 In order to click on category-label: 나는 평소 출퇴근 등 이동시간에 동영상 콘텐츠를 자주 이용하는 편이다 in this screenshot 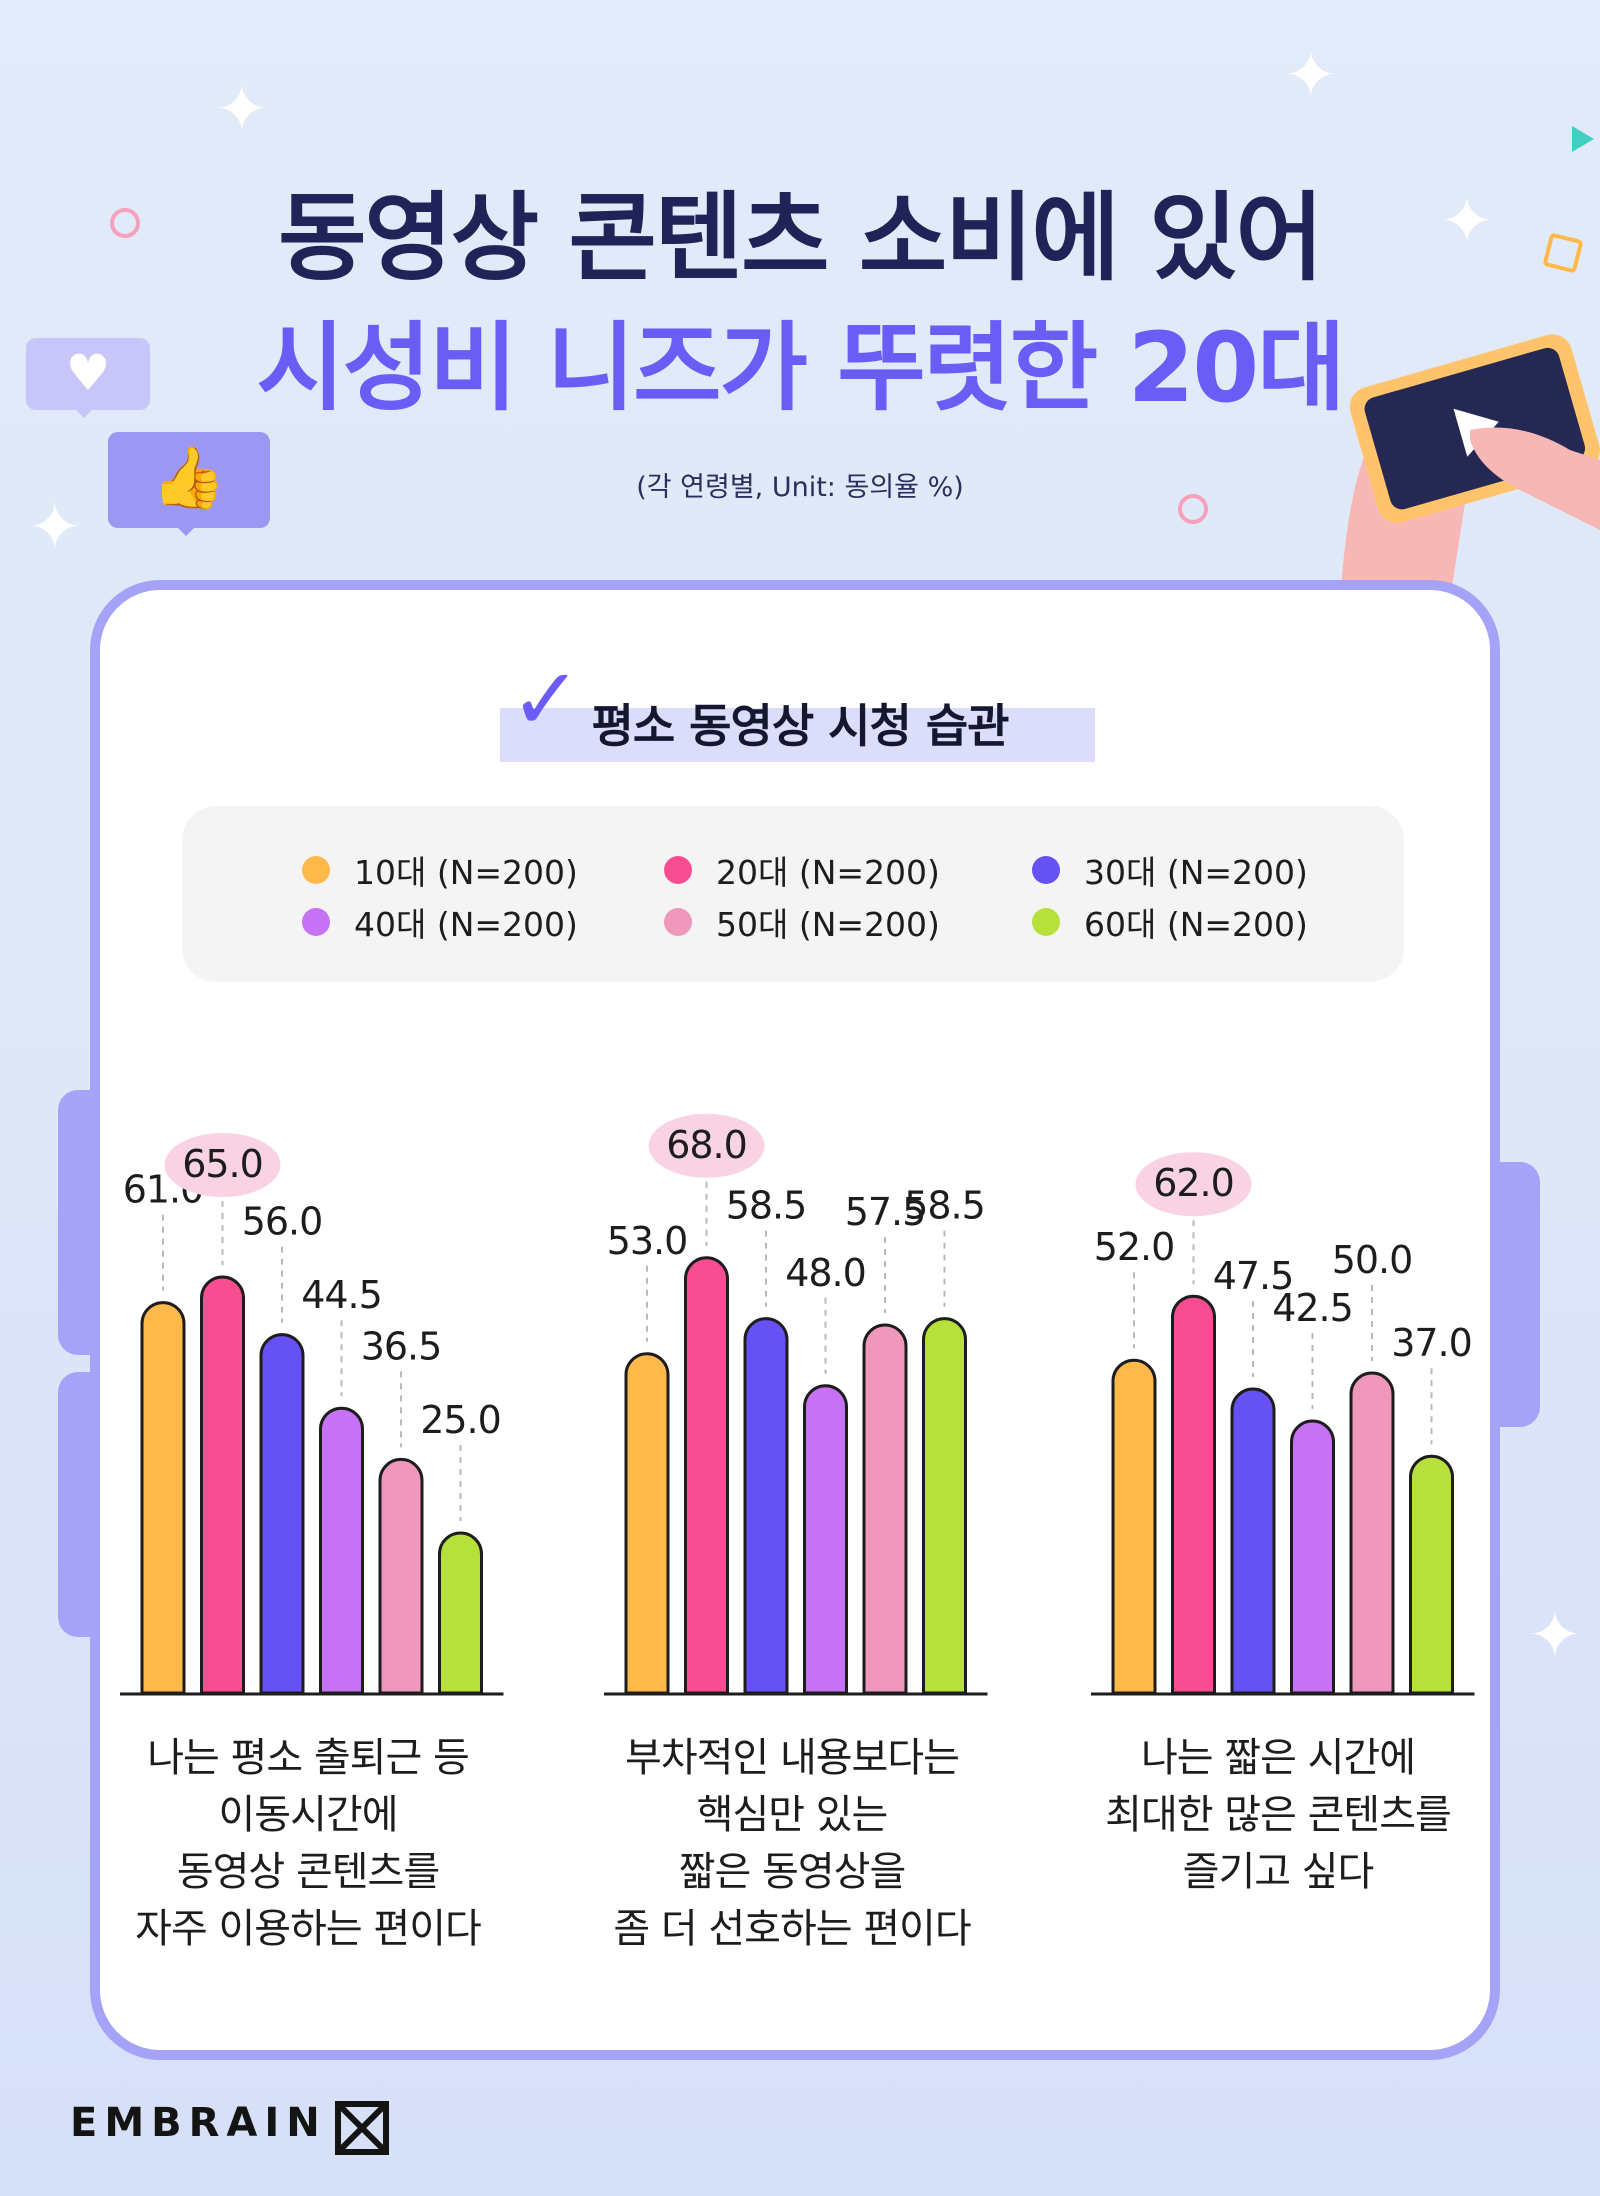, I will do `click(308, 1843)`.